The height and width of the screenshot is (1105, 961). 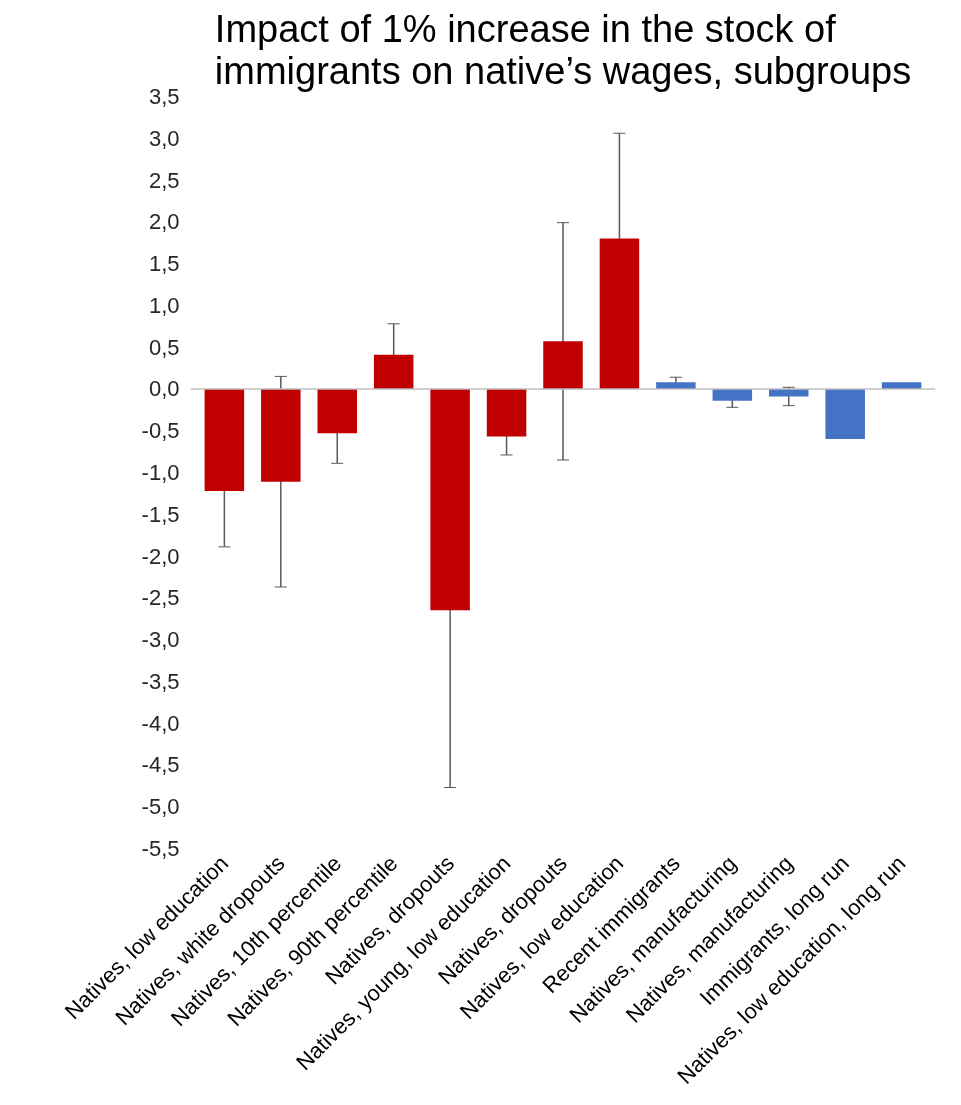 What do you see at coordinates (160, 681) in the screenshot?
I see `y-tick-label: -3,5` at bounding box center [160, 681].